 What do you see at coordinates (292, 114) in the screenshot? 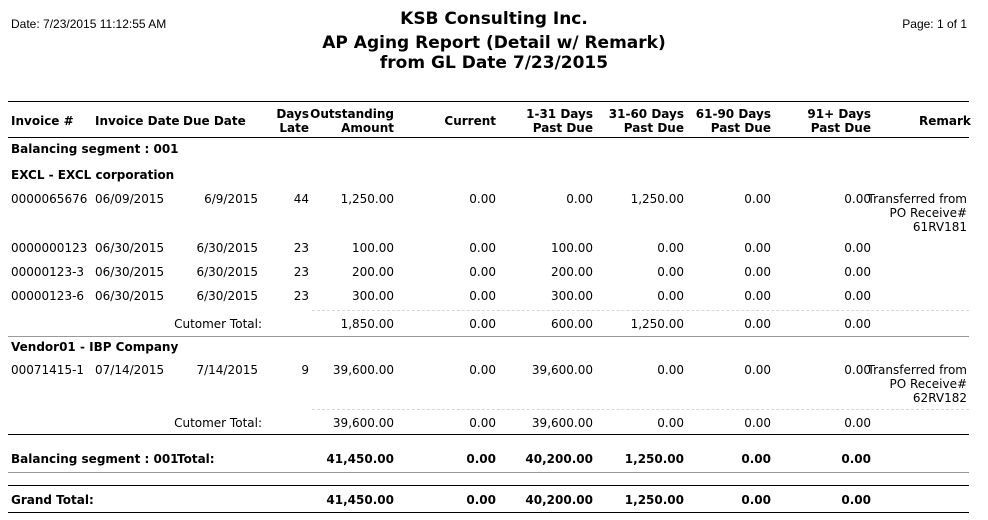
I see `col-days-late-line1: Days` at bounding box center [292, 114].